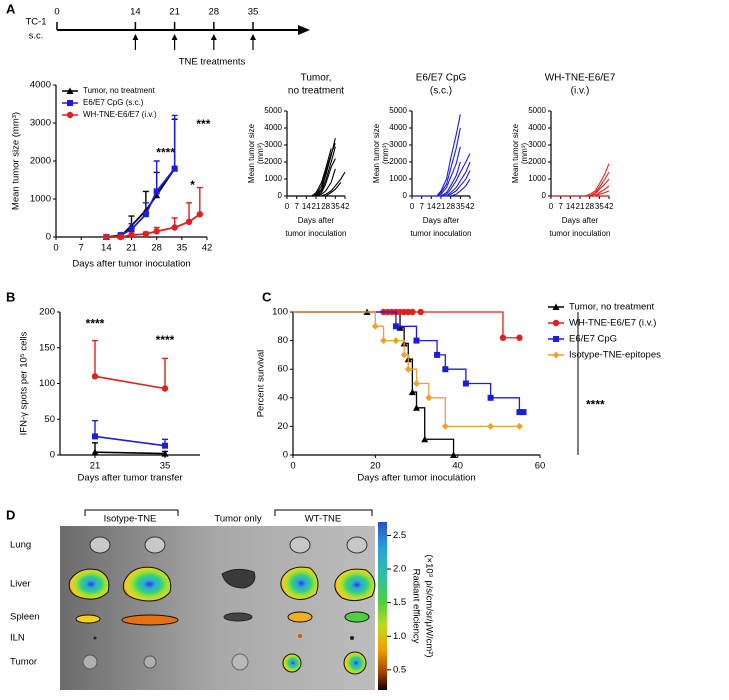 This screenshot has height=700, width=729. I want to click on organ-label: Lung, so click(20, 545).